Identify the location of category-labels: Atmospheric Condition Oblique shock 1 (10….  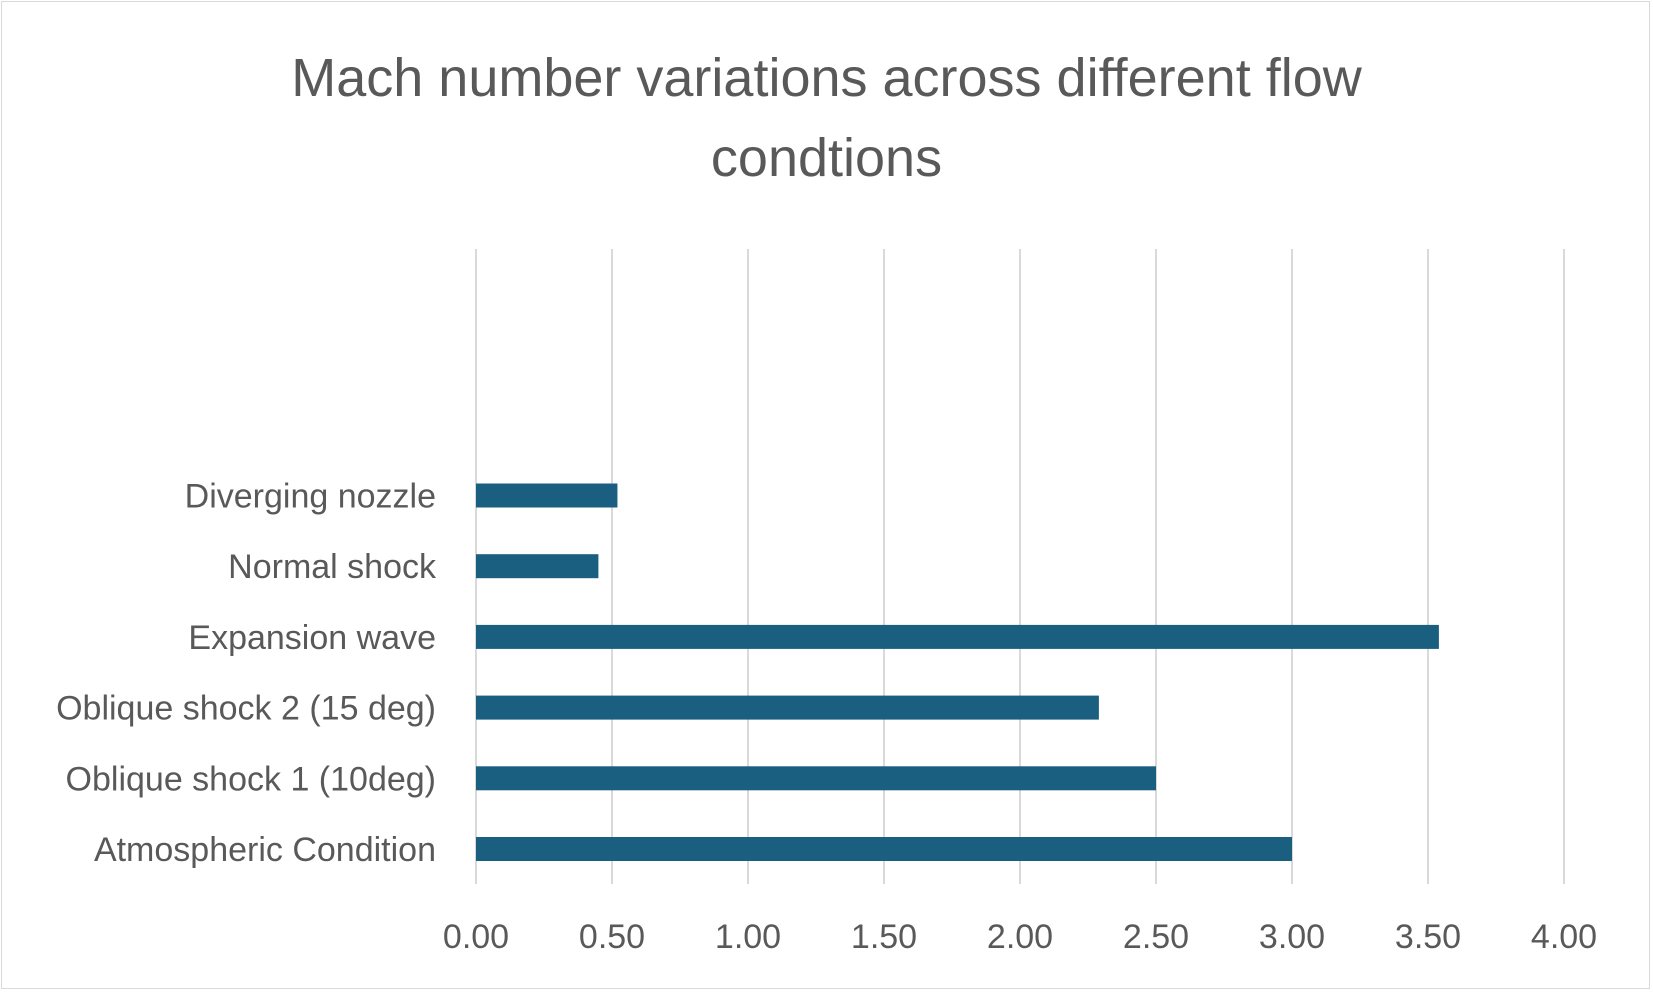
(246, 674).